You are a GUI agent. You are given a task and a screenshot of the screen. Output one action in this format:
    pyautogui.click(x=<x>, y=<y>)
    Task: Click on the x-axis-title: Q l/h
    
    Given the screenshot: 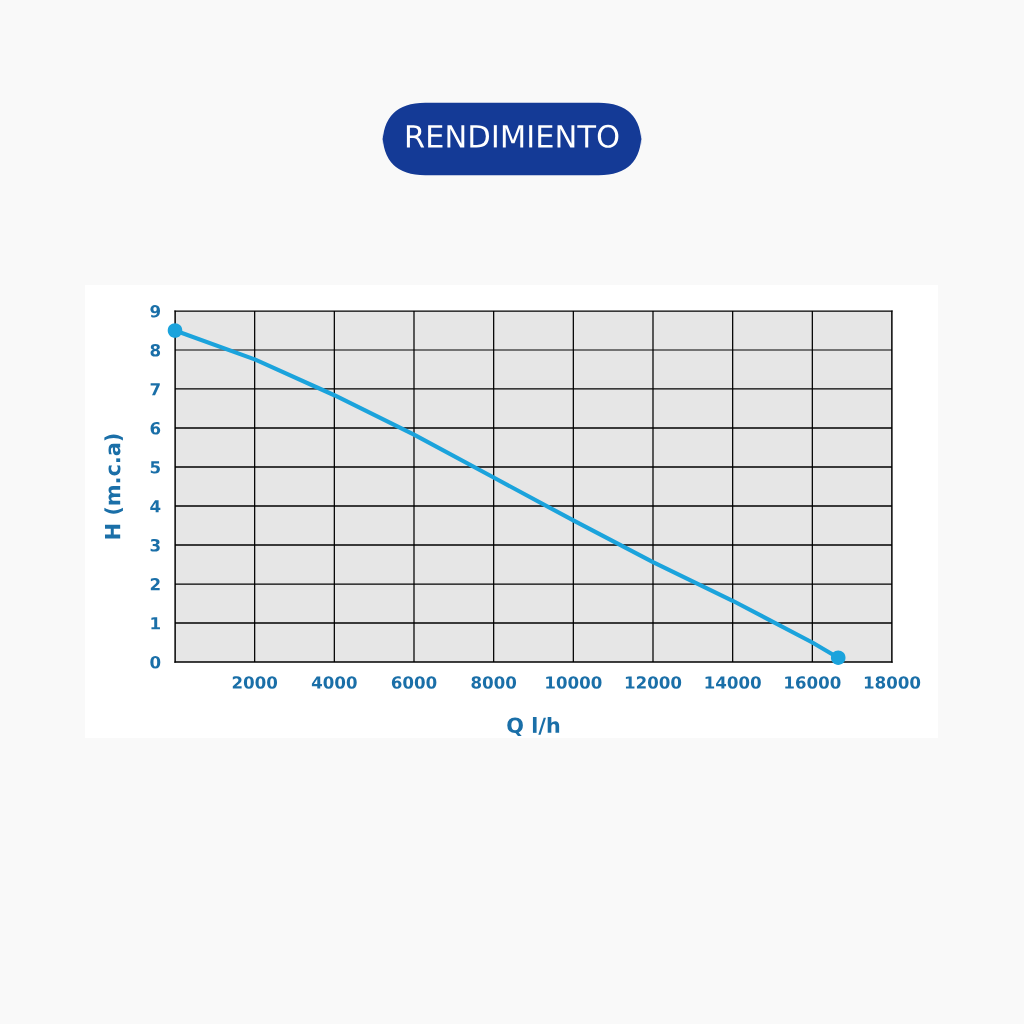 What is the action you would take?
    pyautogui.click(x=533, y=726)
    